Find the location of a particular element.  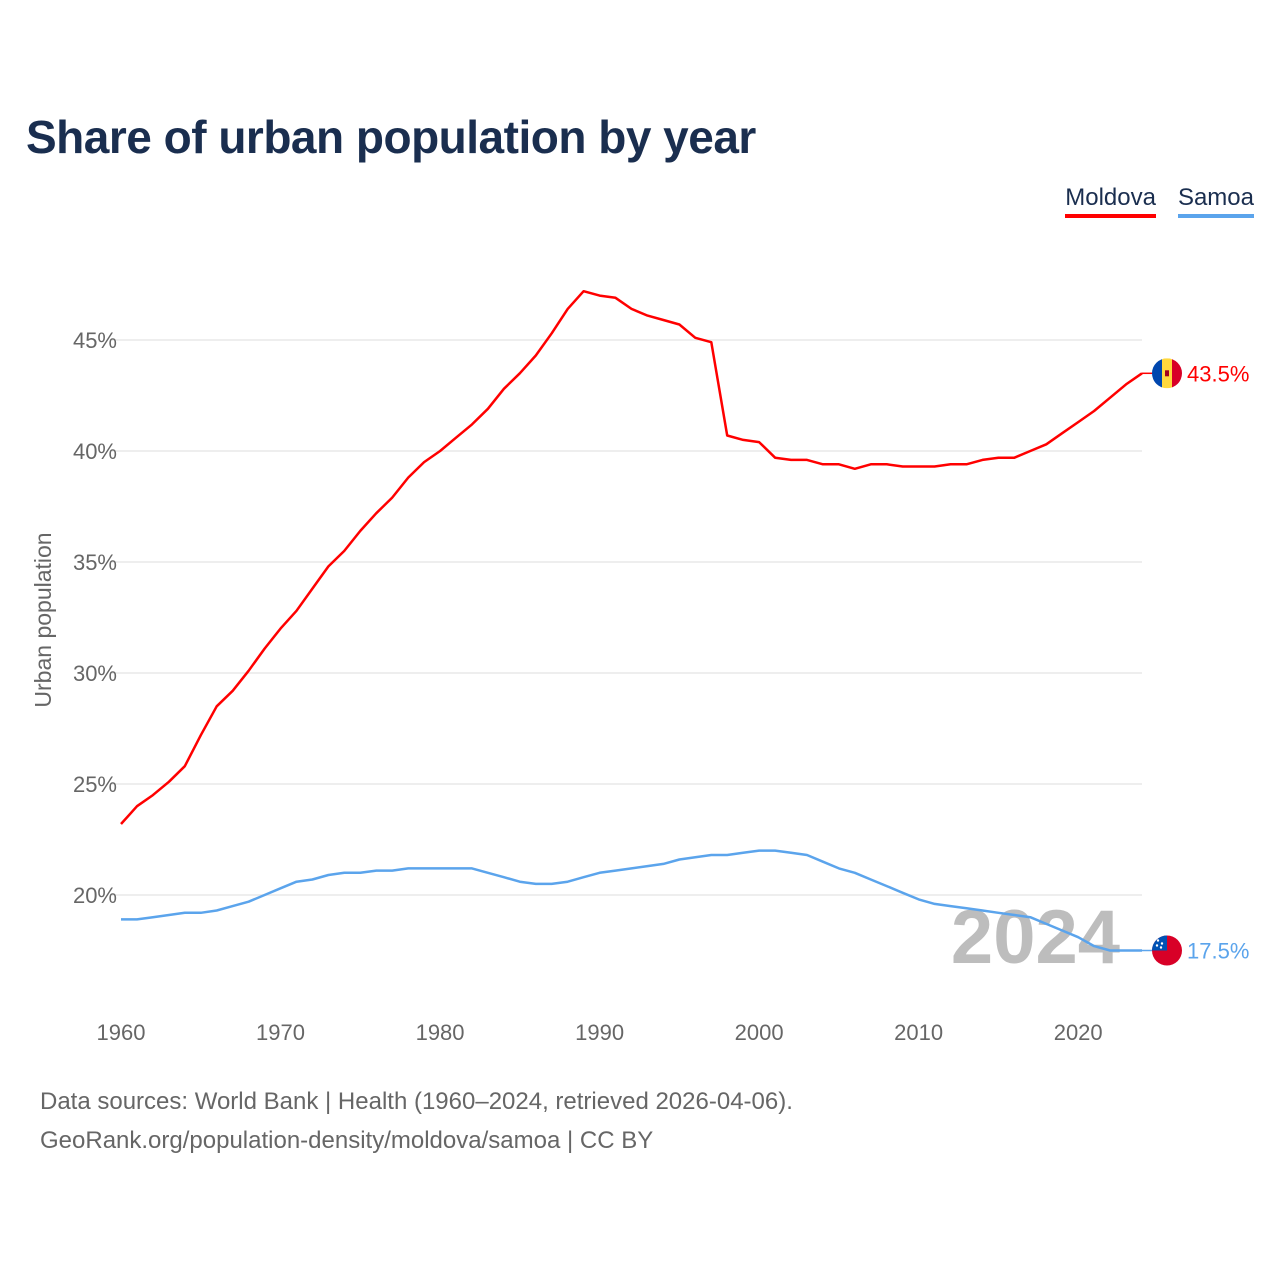

y-tick-label: 20% is located at coordinates (95, 895).